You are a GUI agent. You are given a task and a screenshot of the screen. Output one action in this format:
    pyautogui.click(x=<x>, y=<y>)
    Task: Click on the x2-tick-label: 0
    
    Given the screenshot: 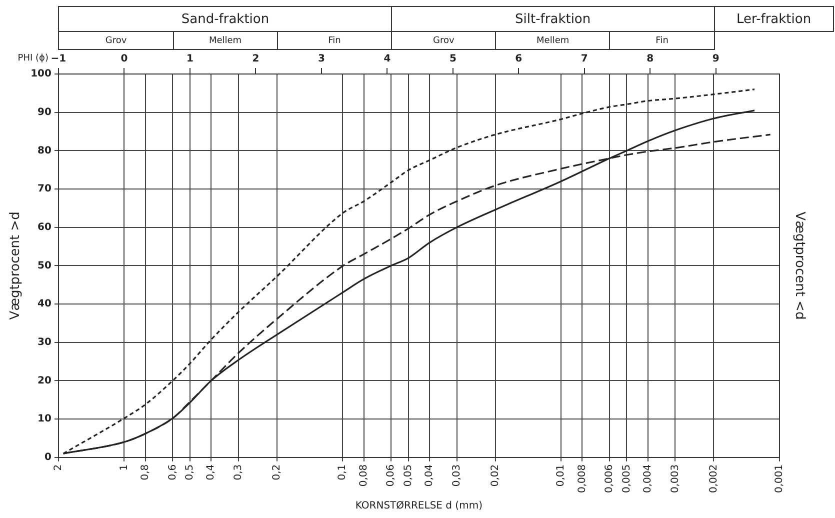 What is the action you would take?
    pyautogui.click(x=124, y=59)
    